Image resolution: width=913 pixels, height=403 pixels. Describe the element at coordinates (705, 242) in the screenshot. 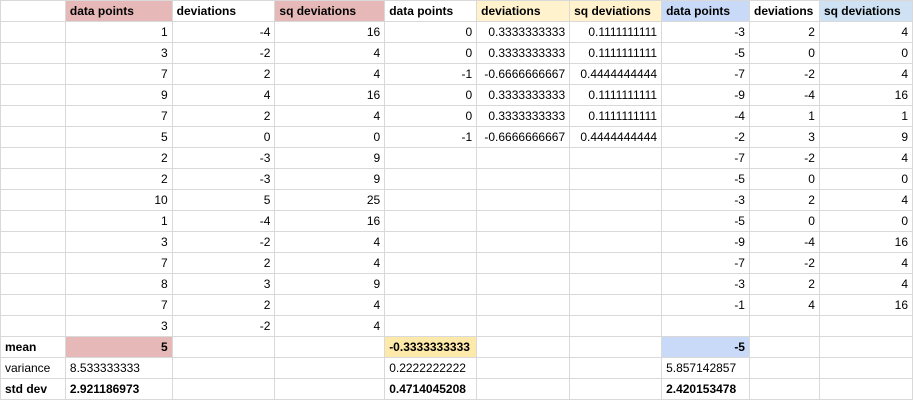

I see `cell: -9` at that location.